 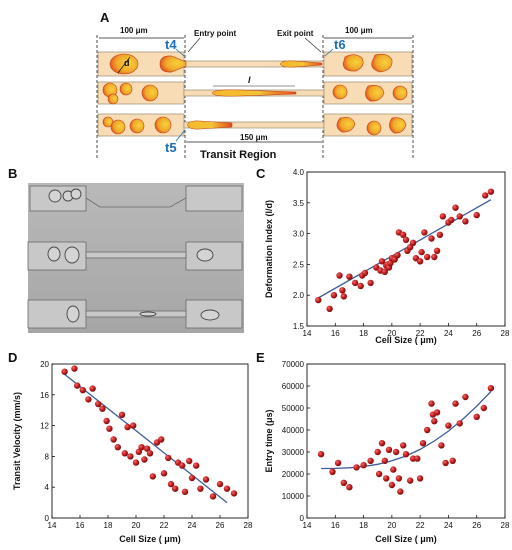 I want to click on y-tick-label: 60000, so click(x=293, y=386).